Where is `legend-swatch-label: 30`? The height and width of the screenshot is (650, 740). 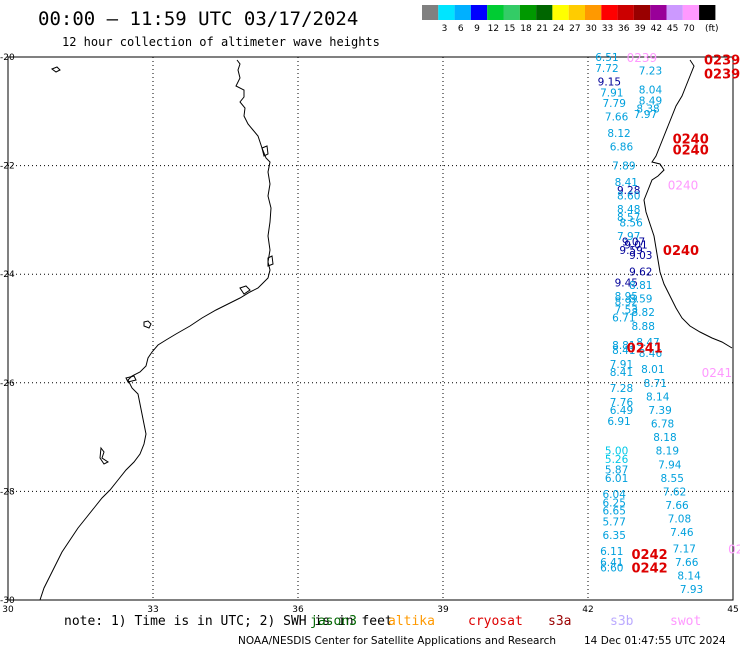 legend-swatch-label: 30 is located at coordinates (591, 29).